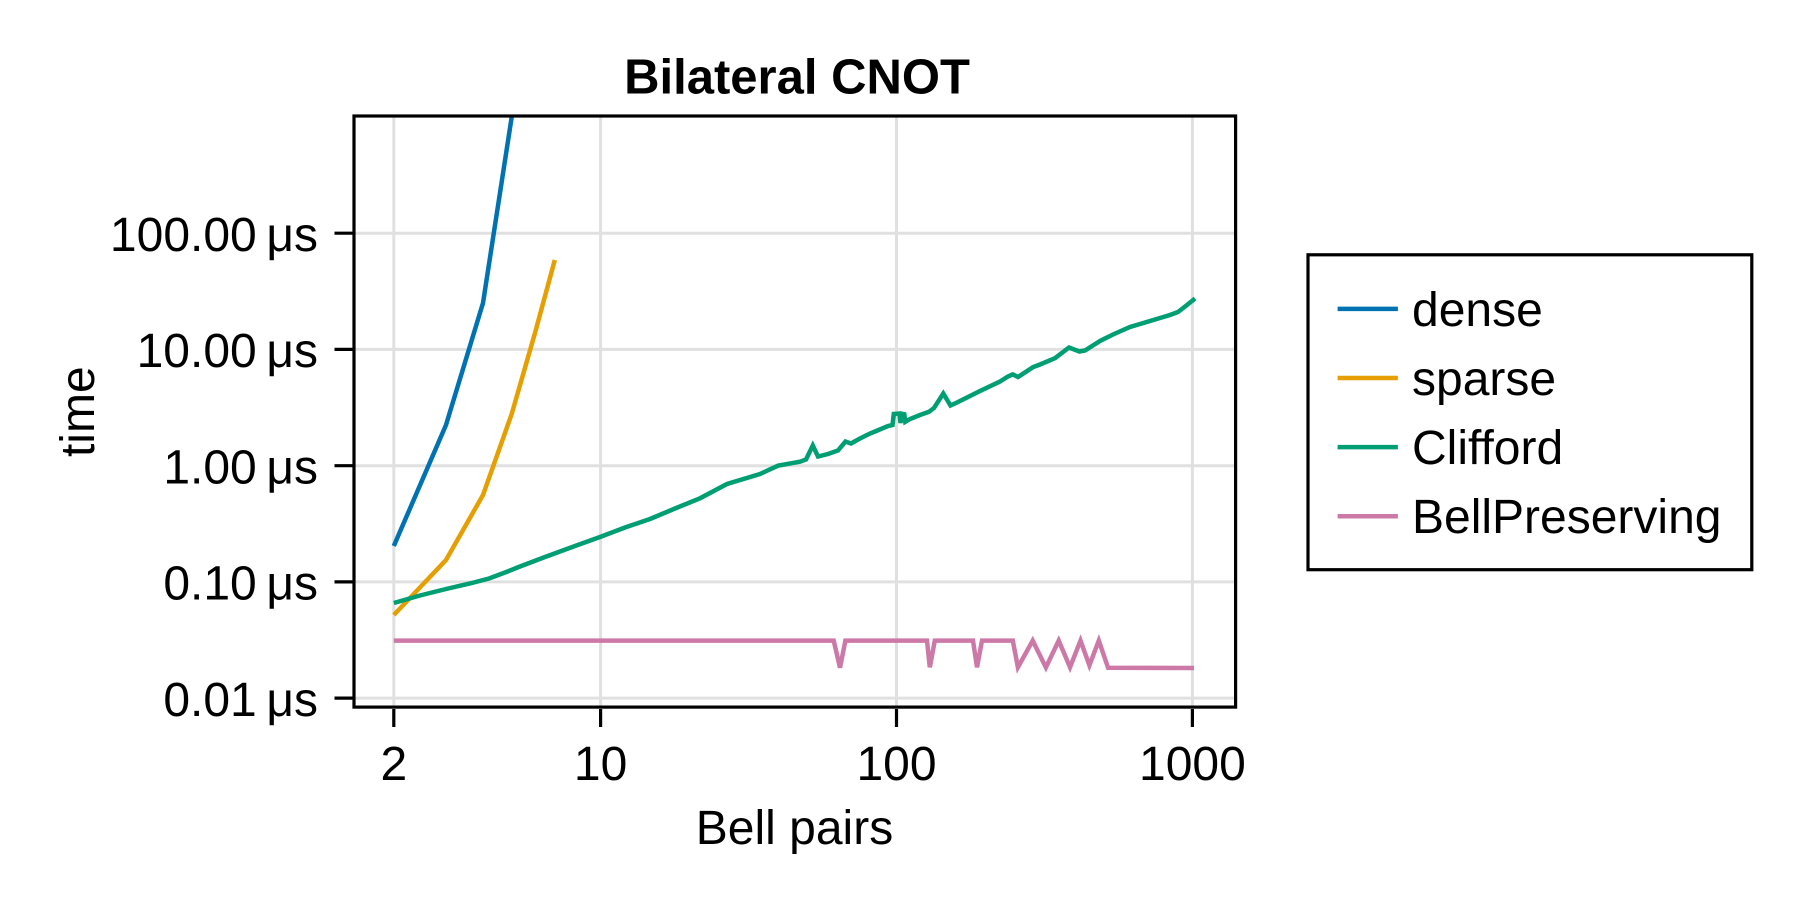 This screenshot has width=1800, height=900. I want to click on svg-text: 100, so click(896, 764).